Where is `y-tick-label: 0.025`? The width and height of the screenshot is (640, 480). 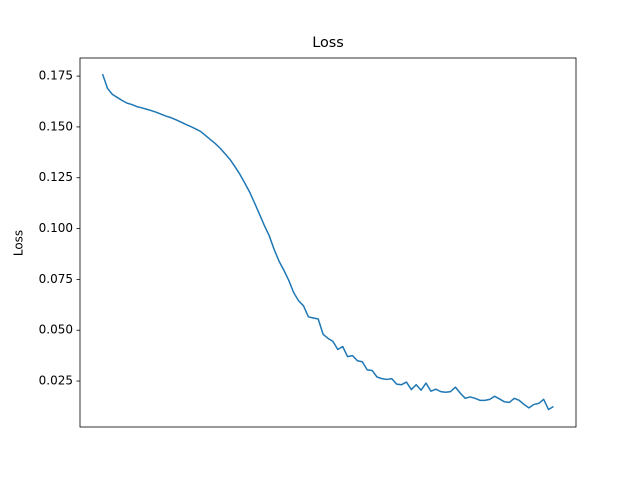
y-tick-label: 0.025 is located at coordinates (56, 381).